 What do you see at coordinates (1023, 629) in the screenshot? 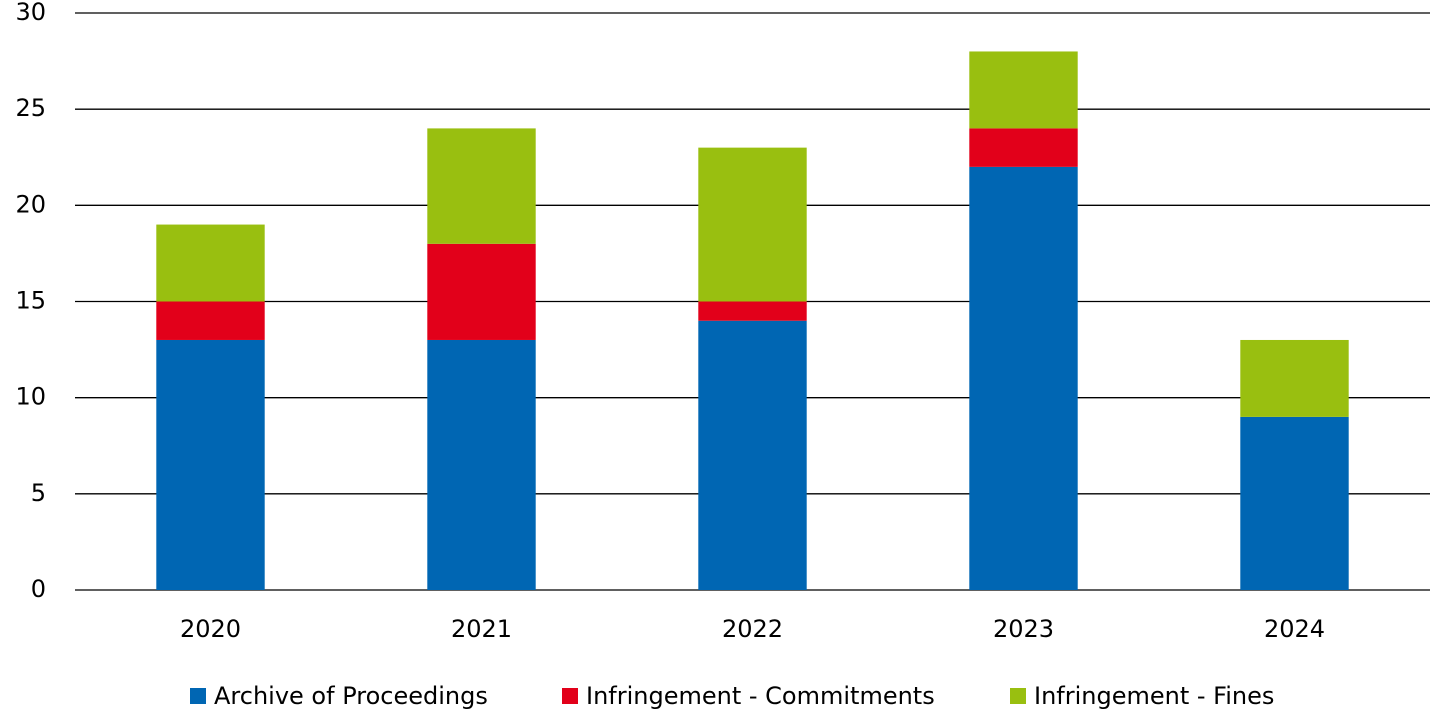
I see `x-tick-label: 2023` at bounding box center [1023, 629].